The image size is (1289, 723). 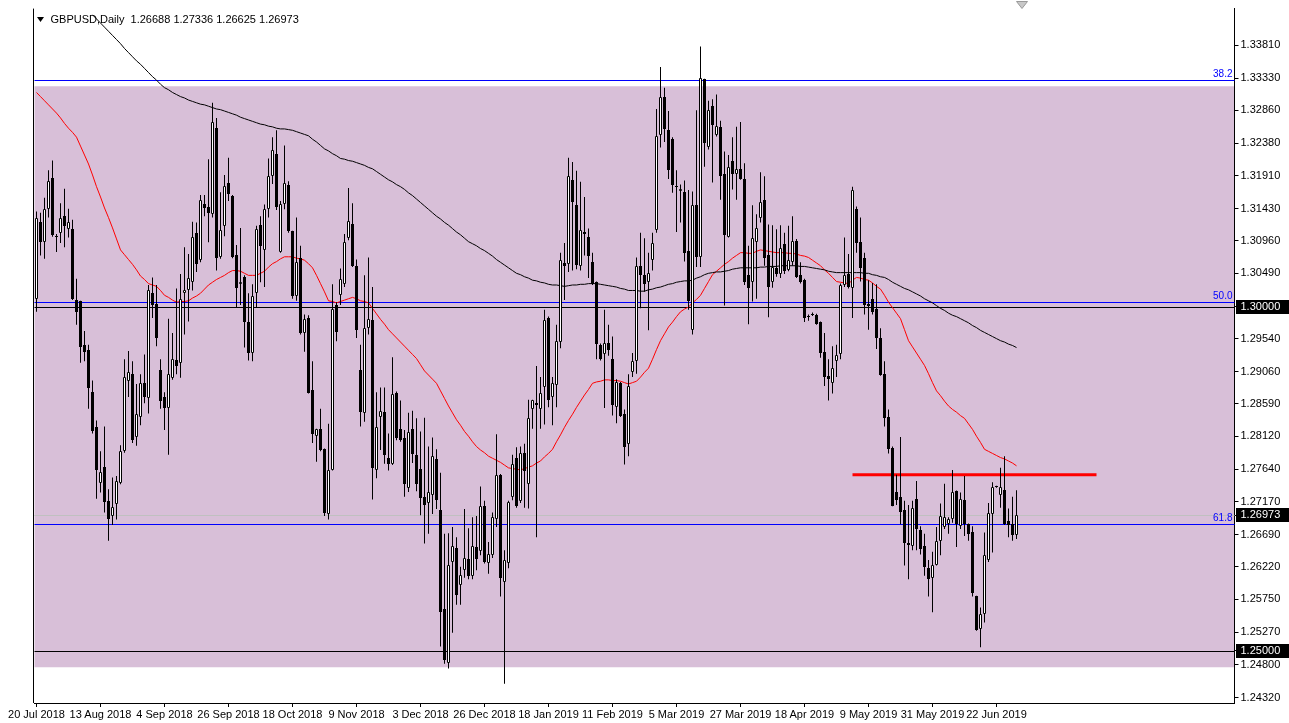 I want to click on y-tick-label: 1.32860, so click(x=1260, y=109).